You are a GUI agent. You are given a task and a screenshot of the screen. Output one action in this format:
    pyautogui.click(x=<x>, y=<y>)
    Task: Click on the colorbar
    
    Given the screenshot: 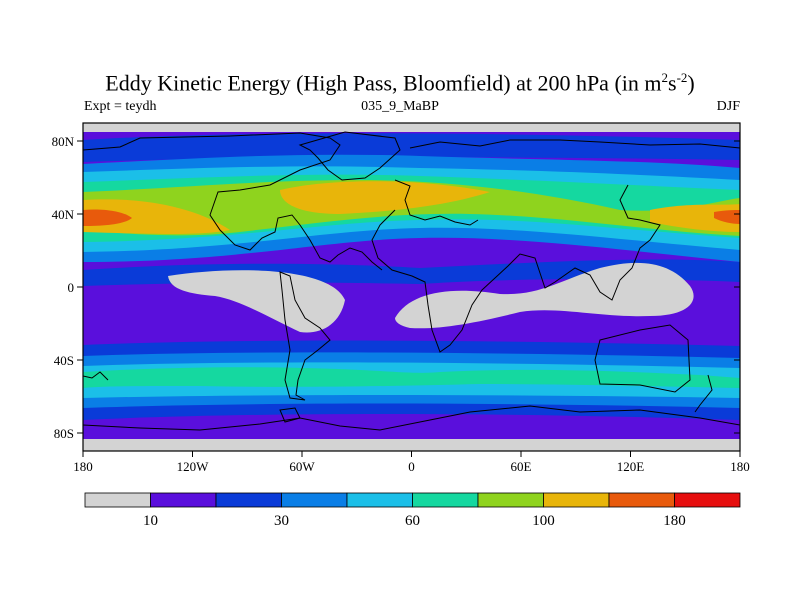 What is the action you would take?
    pyautogui.click(x=412, y=500)
    